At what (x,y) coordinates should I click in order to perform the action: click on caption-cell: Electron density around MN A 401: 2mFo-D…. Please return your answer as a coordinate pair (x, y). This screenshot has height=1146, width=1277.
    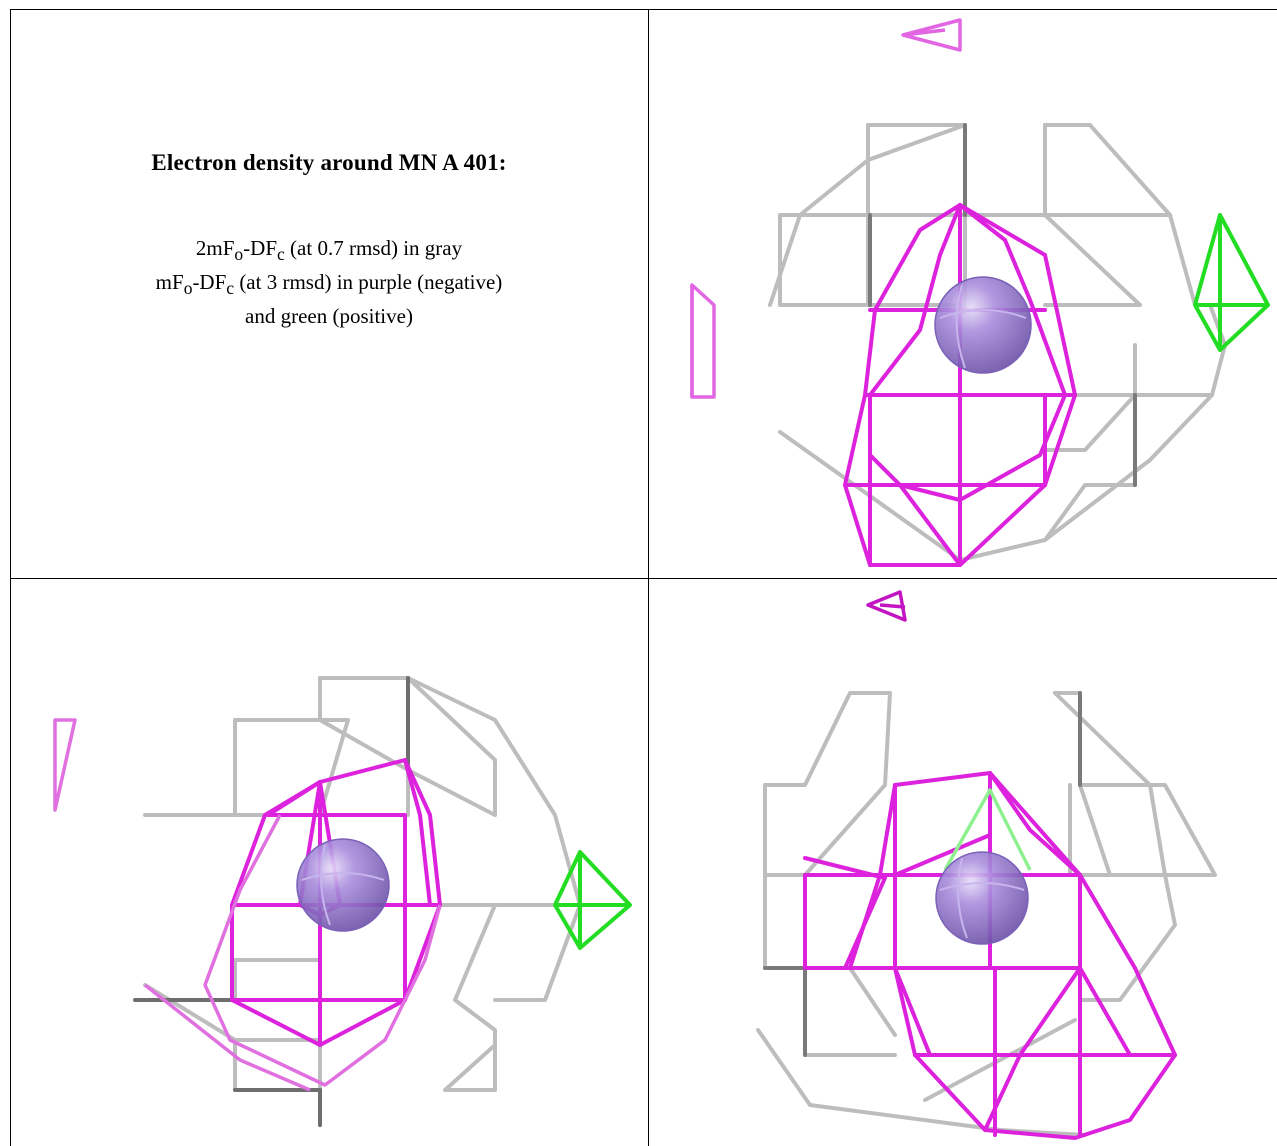
    Looking at the image, I should click on (329, 240).